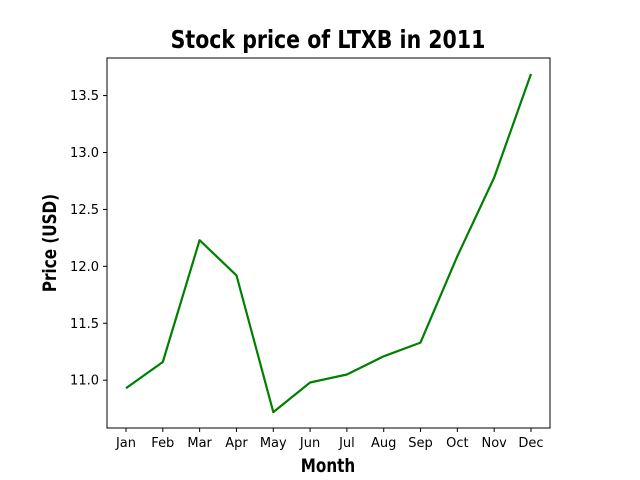  Describe the element at coordinates (273, 443) in the screenshot. I see `x-tick-label: May` at that location.